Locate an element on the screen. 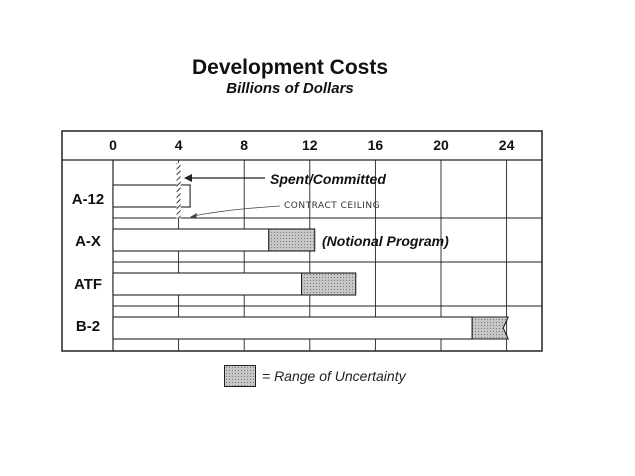  spent-arrowhead is located at coordinates (188, 178).